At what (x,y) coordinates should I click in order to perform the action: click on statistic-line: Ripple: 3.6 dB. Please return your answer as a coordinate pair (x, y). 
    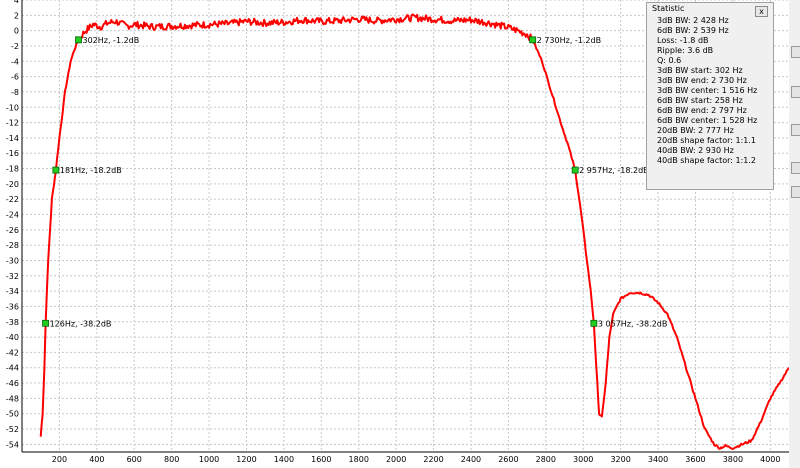
    Looking at the image, I should click on (685, 50).